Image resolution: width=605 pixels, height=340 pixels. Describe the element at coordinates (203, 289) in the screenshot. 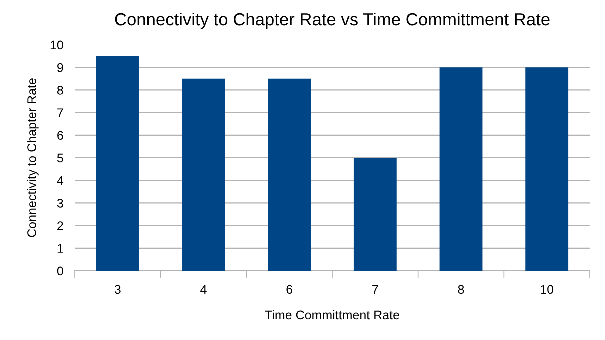

I see `x-tick-label: 4` at that location.